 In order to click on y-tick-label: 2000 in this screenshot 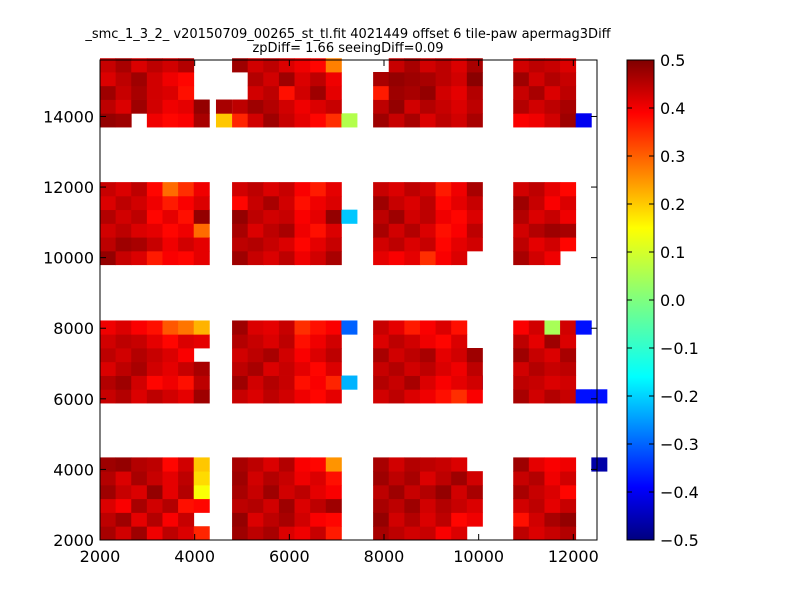, I will do `click(73, 540)`.